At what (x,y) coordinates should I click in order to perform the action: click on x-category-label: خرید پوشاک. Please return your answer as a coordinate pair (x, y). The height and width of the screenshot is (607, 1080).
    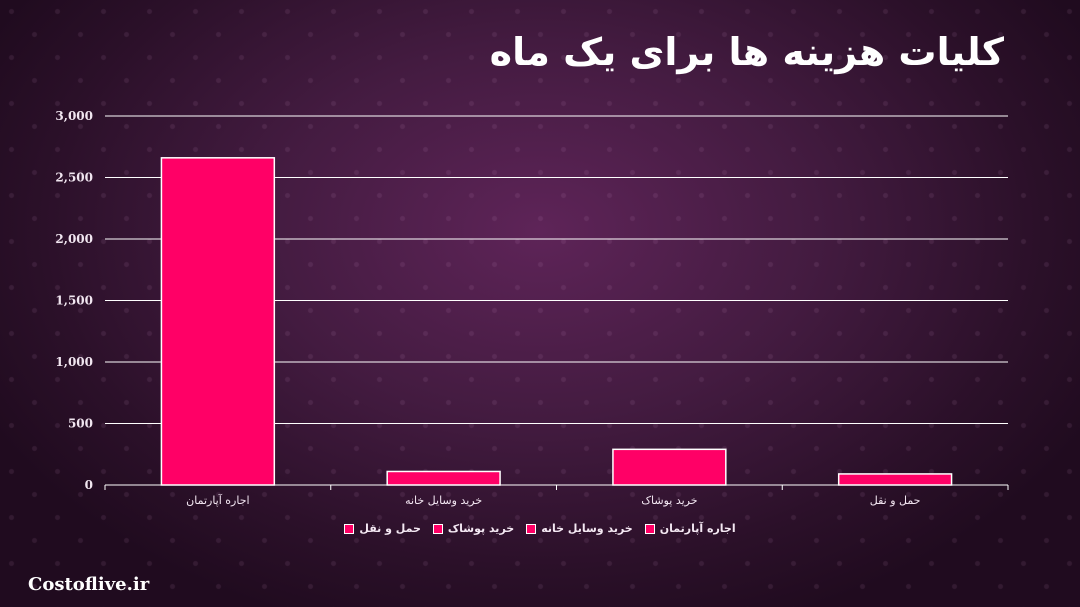
    Looking at the image, I should click on (669, 500).